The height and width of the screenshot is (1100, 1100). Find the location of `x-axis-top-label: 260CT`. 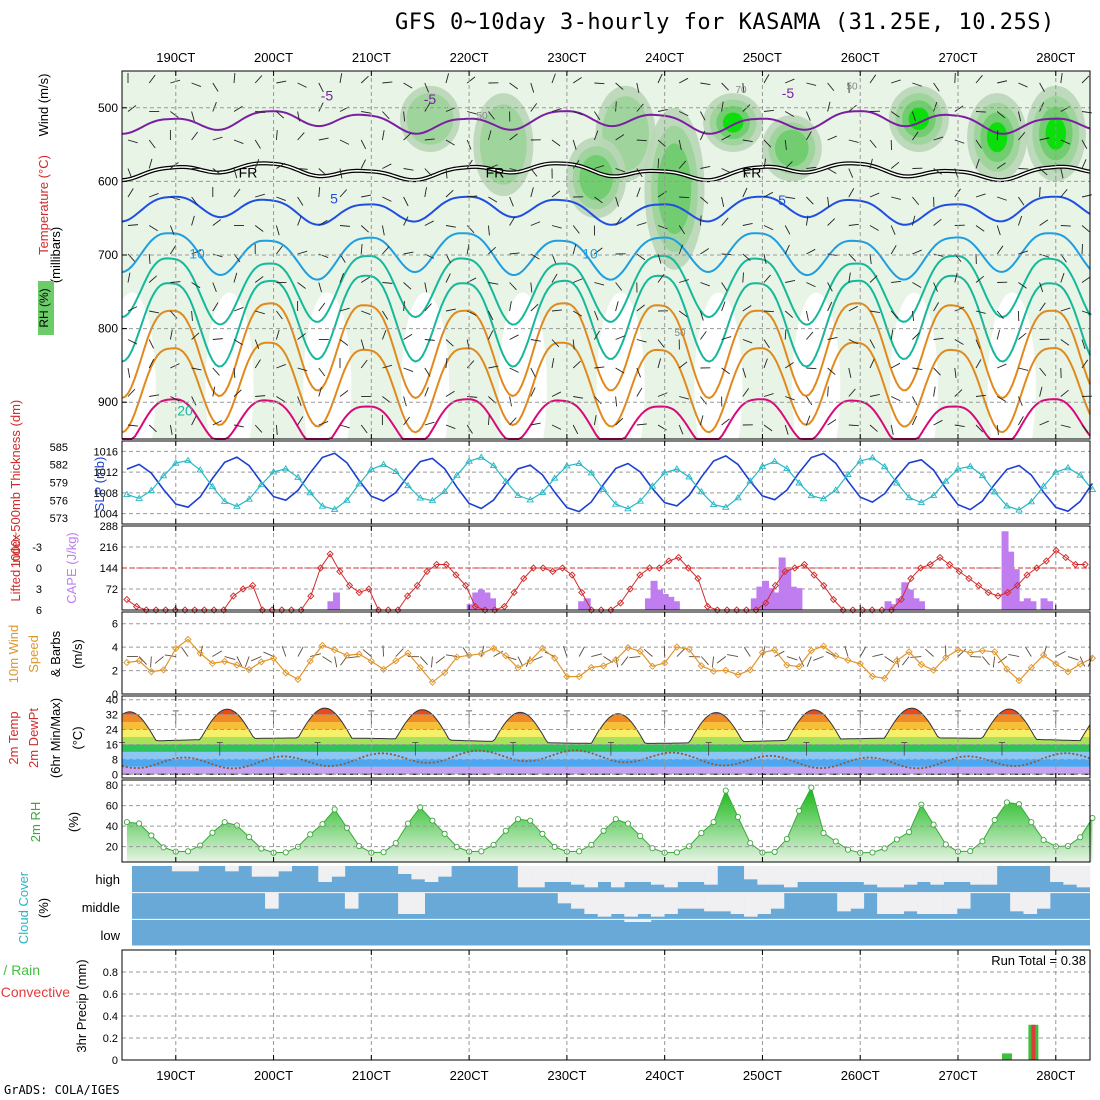

x-axis-top-label: 260CT is located at coordinates (860, 57).